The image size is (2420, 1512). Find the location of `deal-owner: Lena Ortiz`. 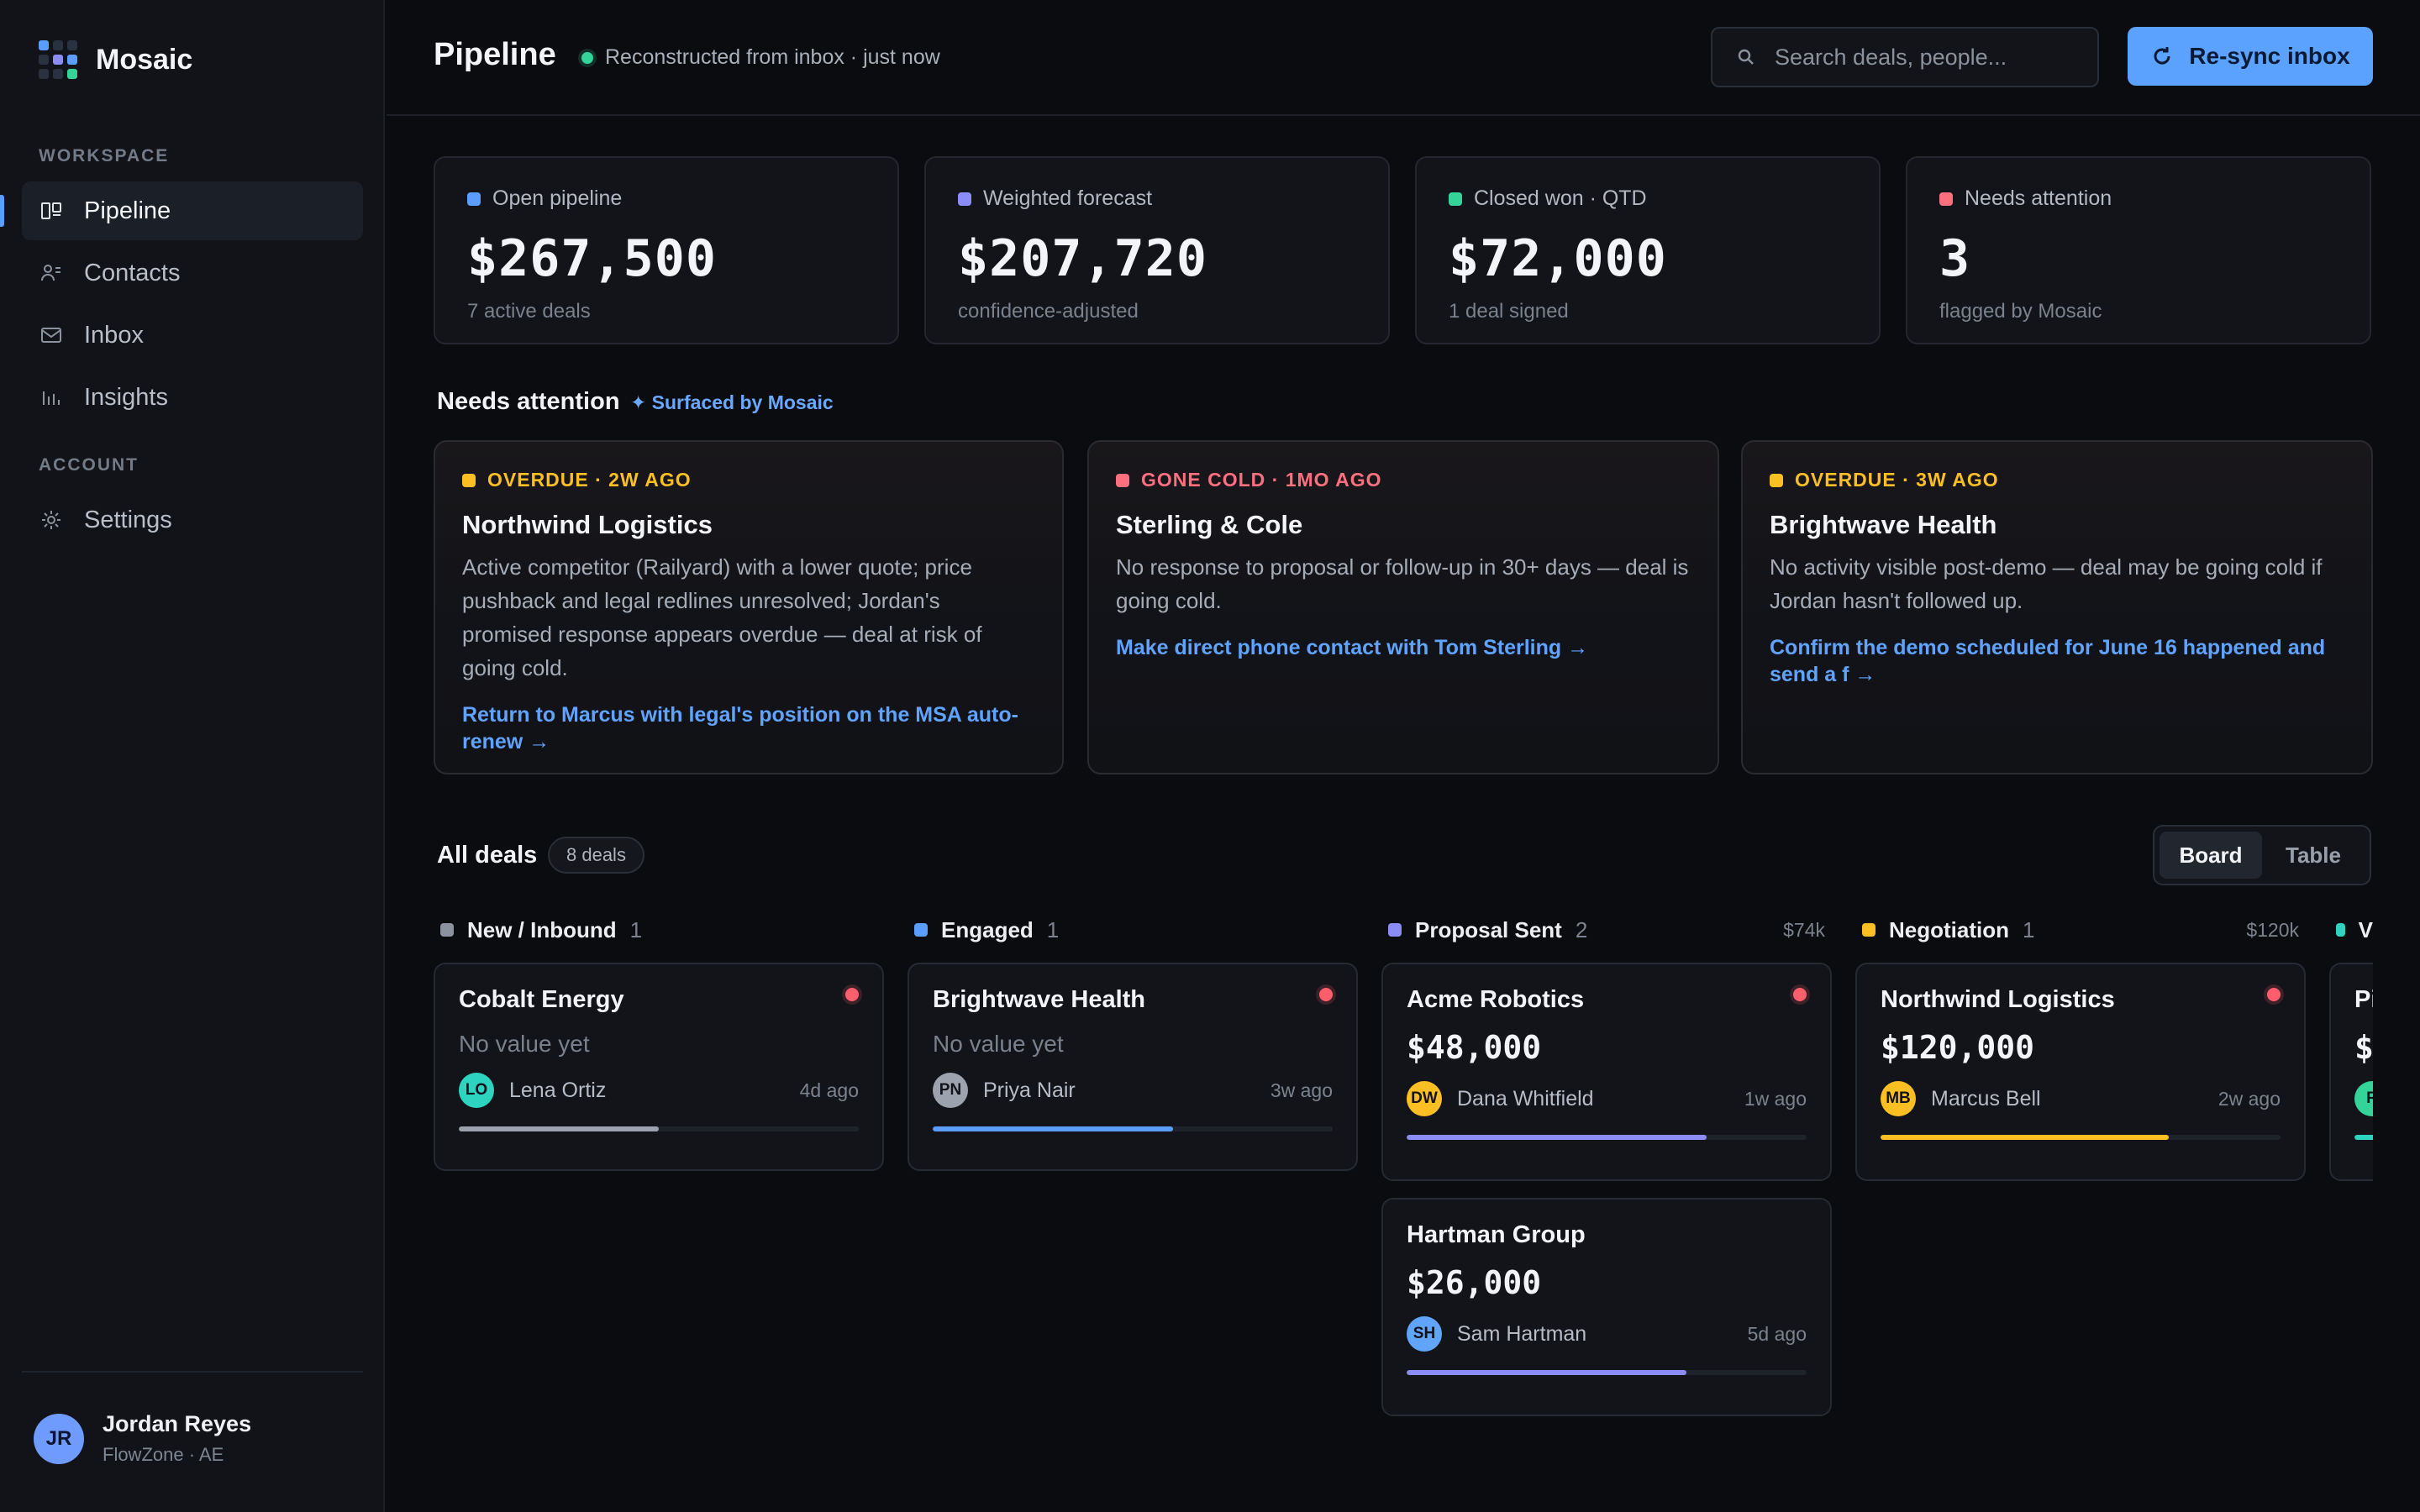

deal-owner: Lena Ortiz is located at coordinates (558, 1090).